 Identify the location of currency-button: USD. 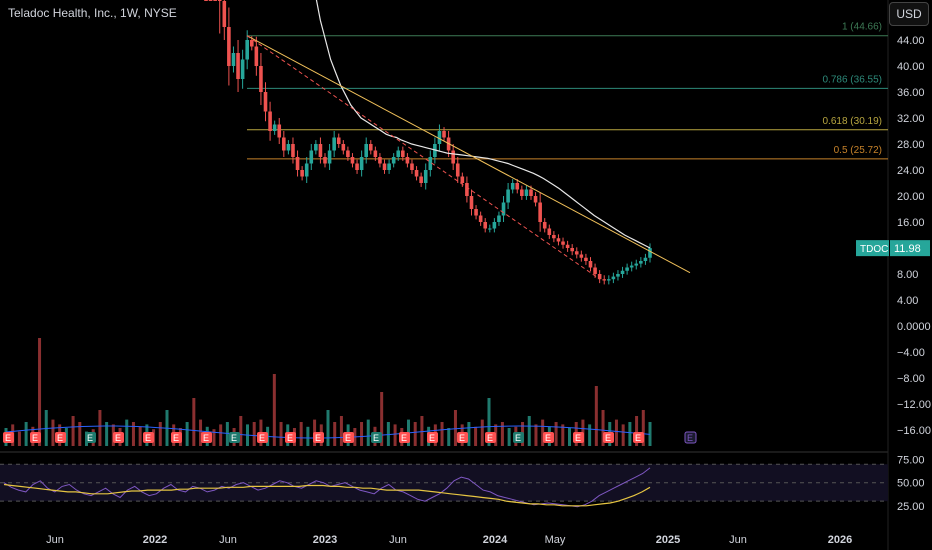
(909, 14).